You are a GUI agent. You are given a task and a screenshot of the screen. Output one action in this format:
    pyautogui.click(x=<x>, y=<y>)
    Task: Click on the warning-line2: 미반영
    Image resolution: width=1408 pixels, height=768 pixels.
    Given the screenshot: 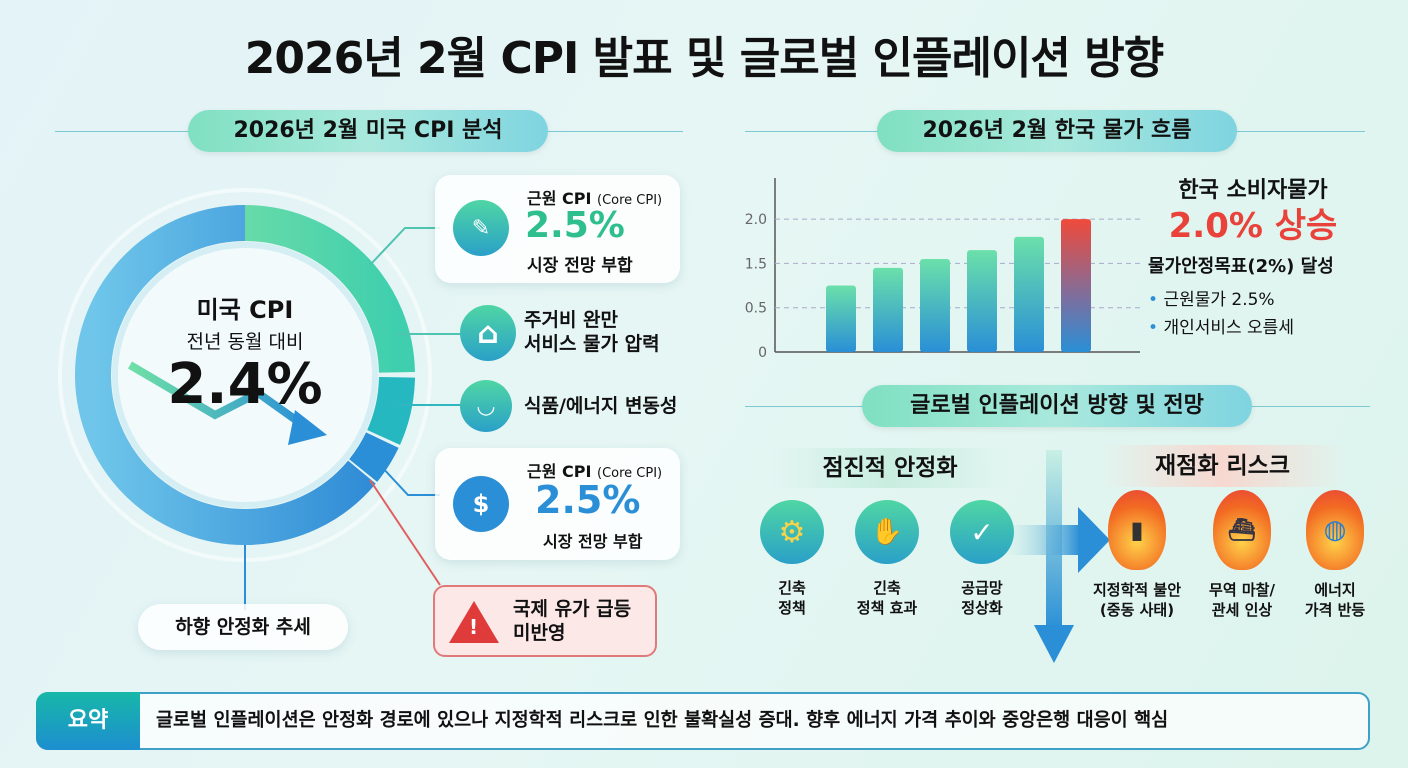 What is the action you would take?
    pyautogui.click(x=539, y=633)
    